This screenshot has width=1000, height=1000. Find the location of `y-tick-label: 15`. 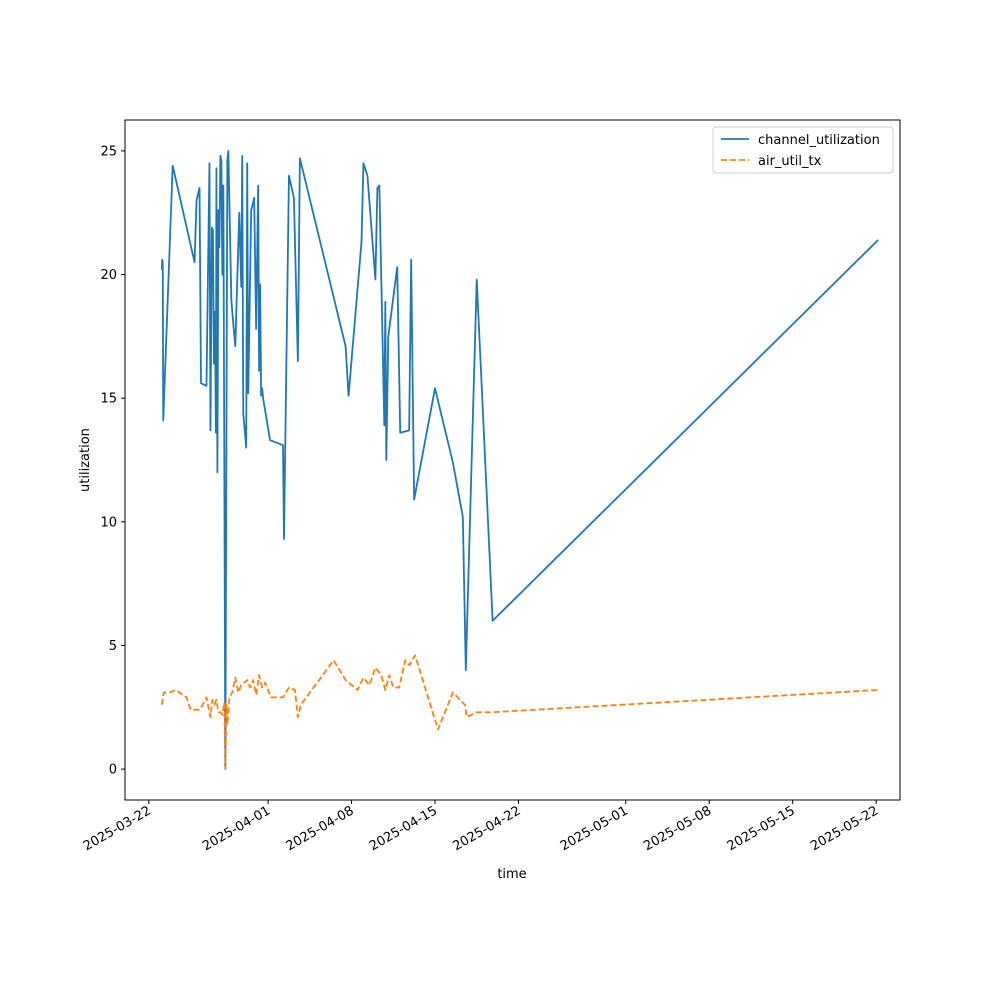

y-tick-label: 15 is located at coordinates (108, 399).